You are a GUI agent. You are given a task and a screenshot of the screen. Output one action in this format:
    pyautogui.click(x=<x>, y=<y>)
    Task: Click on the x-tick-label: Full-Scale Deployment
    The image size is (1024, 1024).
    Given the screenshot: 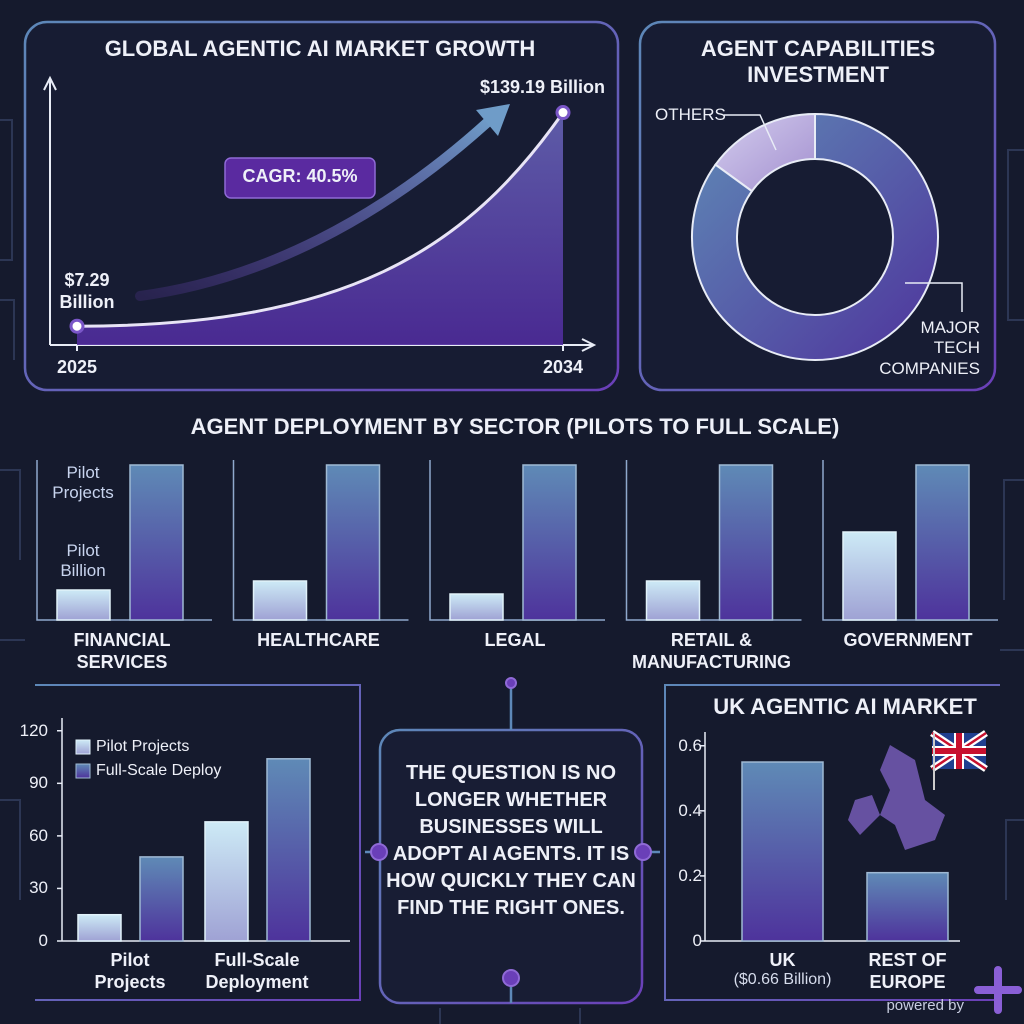 What is the action you would take?
    pyautogui.click(x=257, y=971)
    